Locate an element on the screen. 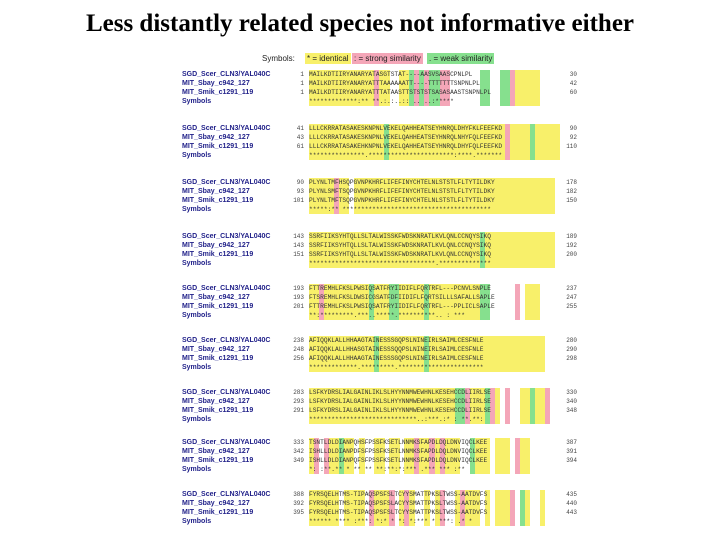 The image size is (720, 540). end-position: 60 is located at coordinates (573, 92).